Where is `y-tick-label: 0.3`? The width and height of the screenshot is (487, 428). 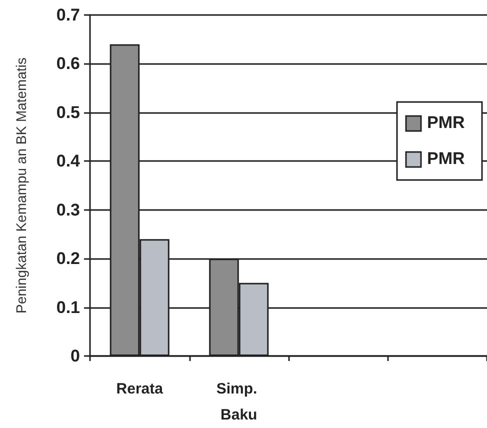 y-tick-label: 0.3 is located at coordinates (68, 210).